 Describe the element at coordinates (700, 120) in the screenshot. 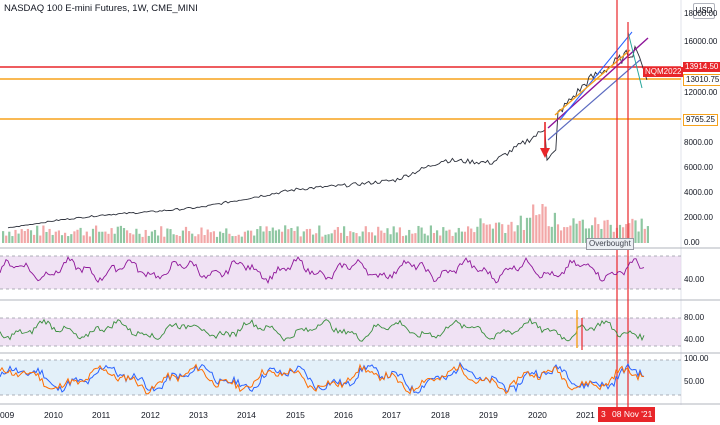

I see `level-tag-orange-low: 9765.25` at that location.